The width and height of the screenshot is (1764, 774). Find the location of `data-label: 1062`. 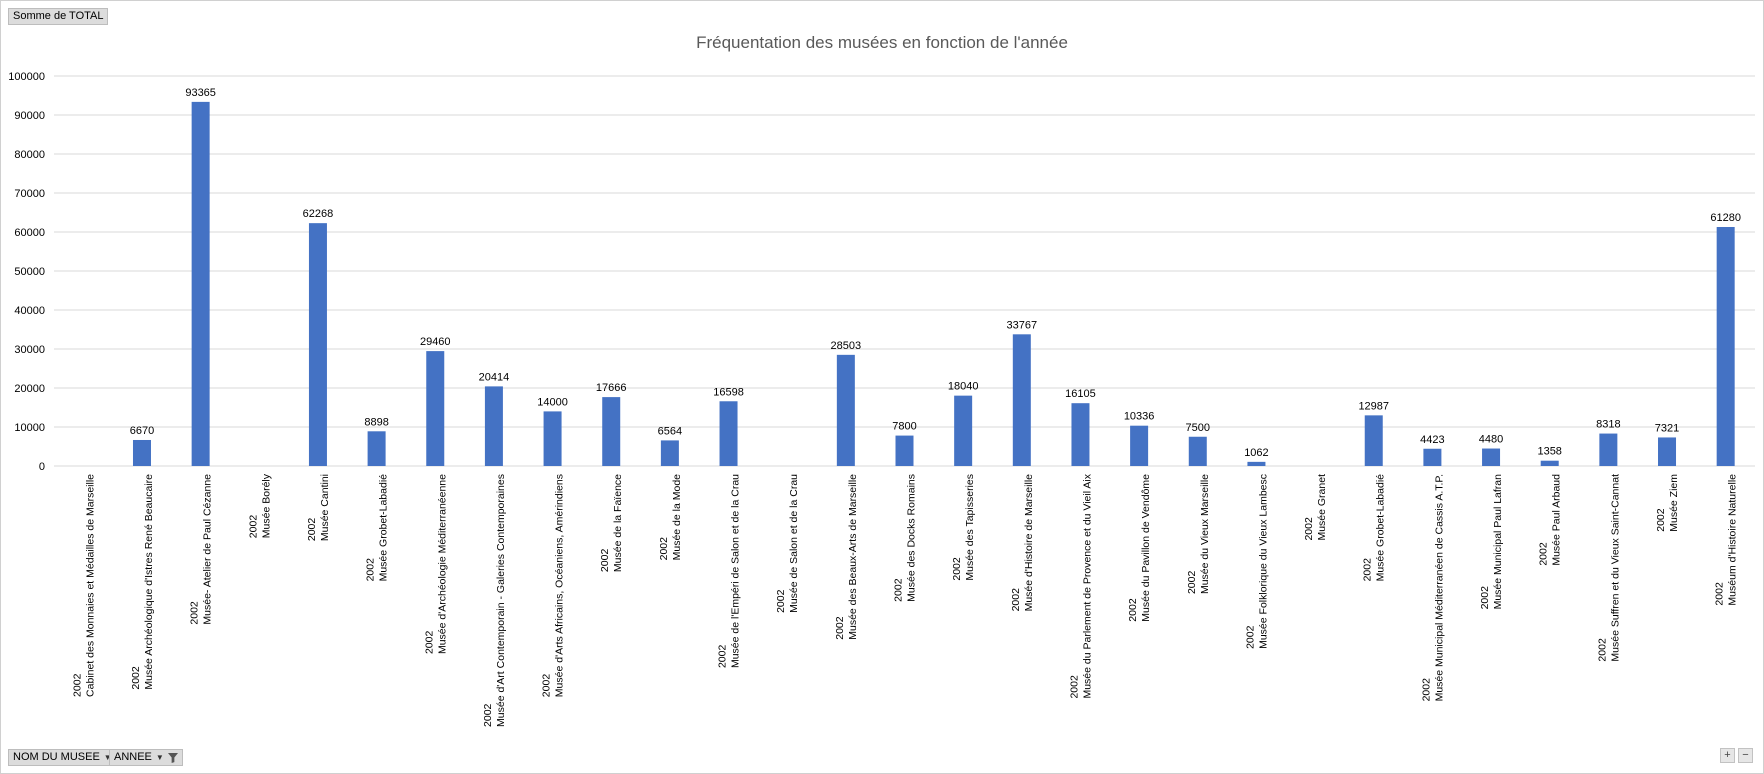

data-label: 1062 is located at coordinates (1256, 453).